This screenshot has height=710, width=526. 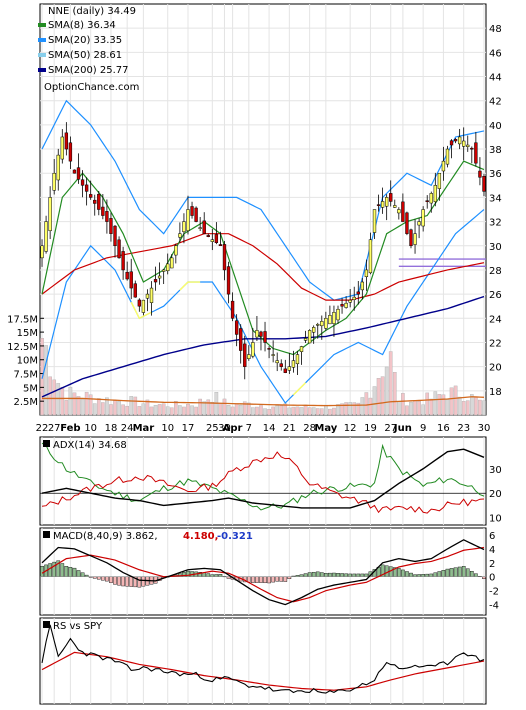 I want to click on volume-tick-label: 5M, so click(x=30, y=388).